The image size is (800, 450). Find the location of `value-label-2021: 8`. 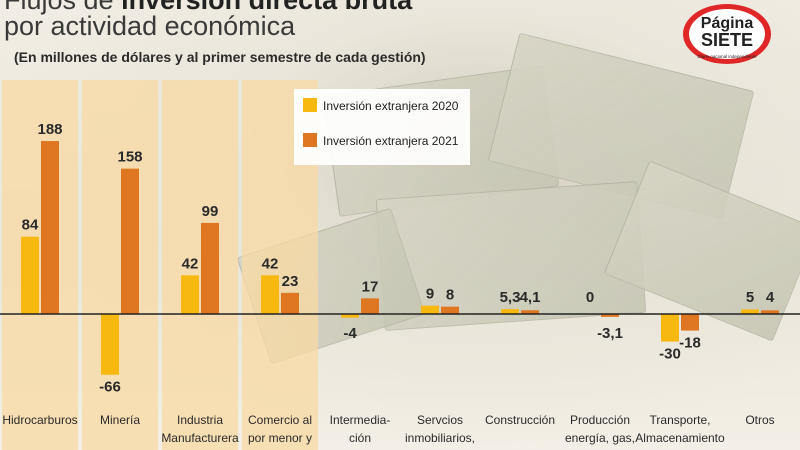

value-label-2021: 8 is located at coordinates (450, 295).